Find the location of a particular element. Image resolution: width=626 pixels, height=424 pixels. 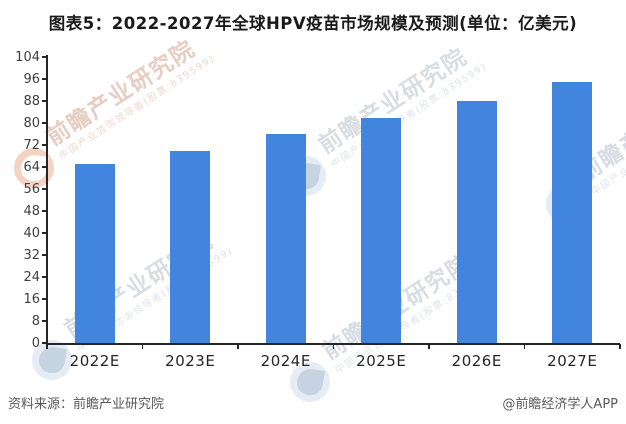

x-label-2023E: 2023E is located at coordinates (190, 361).